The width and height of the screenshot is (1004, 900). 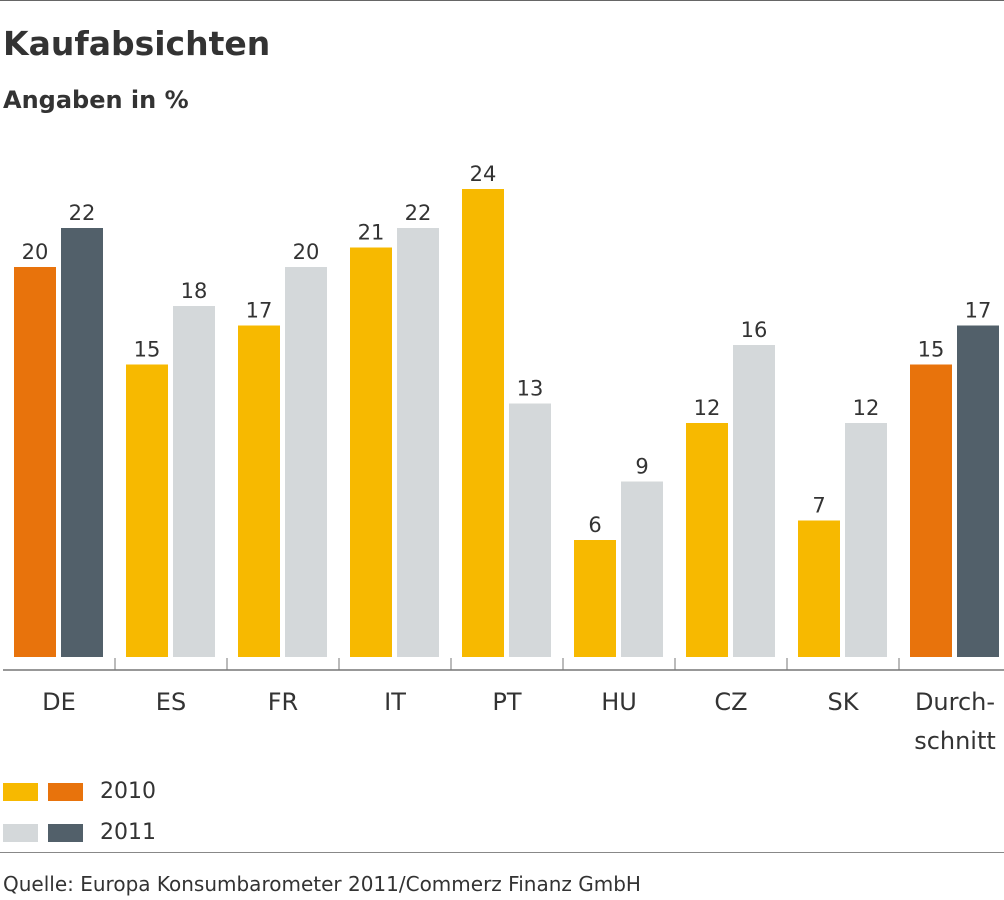 I want to click on legend-item-2010: 2010, so click(x=79, y=791).